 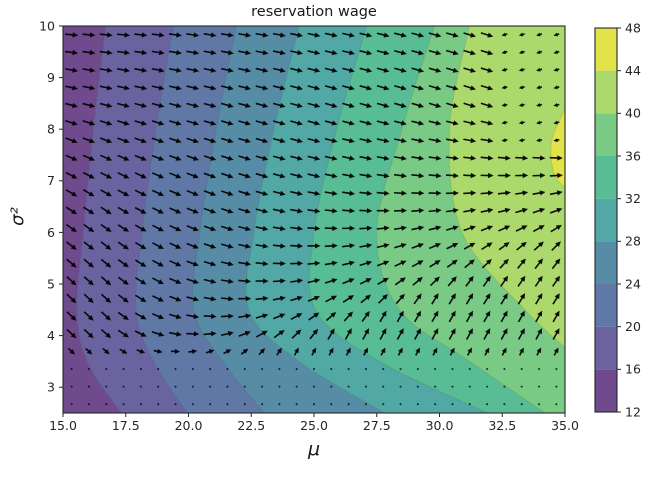 What do you see at coordinates (51, 283) in the screenshot?
I see `y-tick-label: 5` at bounding box center [51, 283].